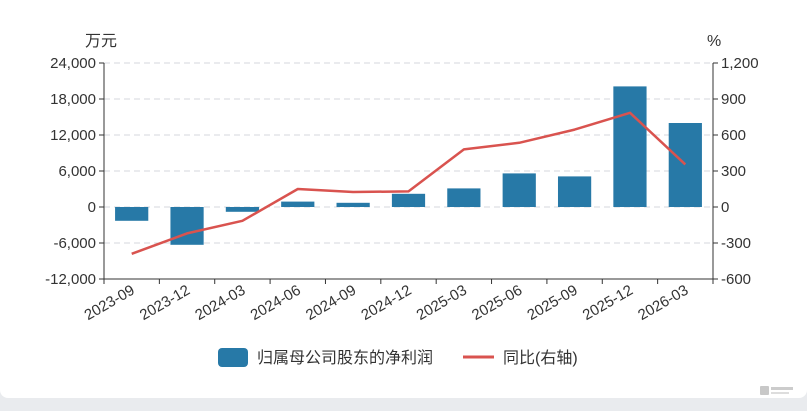 The image size is (807, 411). What do you see at coordinates (725, 207) in the screenshot?
I see `right-tick-label: 0` at bounding box center [725, 207].